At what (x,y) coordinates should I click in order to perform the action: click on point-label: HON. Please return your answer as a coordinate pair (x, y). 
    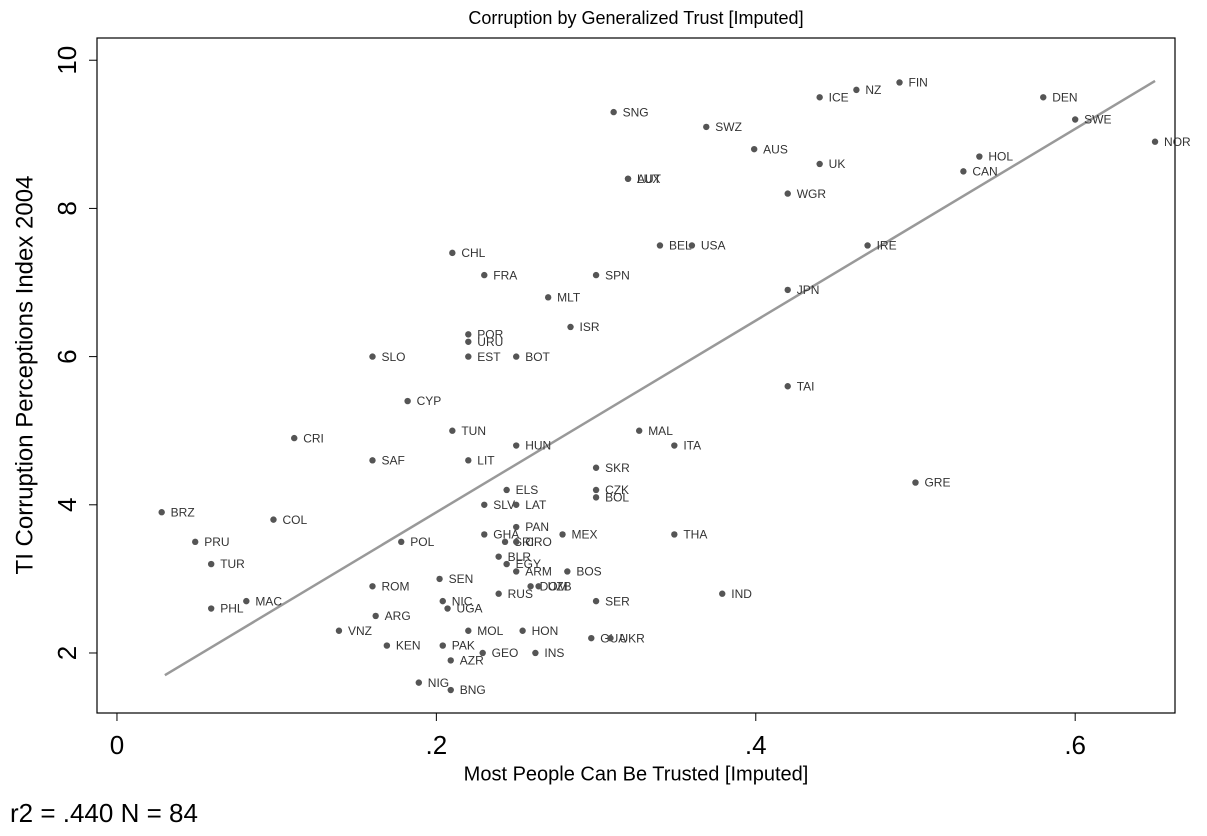
    Looking at the image, I should click on (545, 631).